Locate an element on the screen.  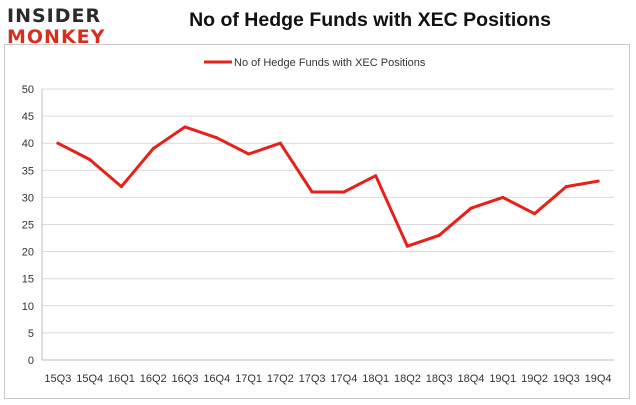
x-tick-label: 17Q4 is located at coordinates (343, 379).